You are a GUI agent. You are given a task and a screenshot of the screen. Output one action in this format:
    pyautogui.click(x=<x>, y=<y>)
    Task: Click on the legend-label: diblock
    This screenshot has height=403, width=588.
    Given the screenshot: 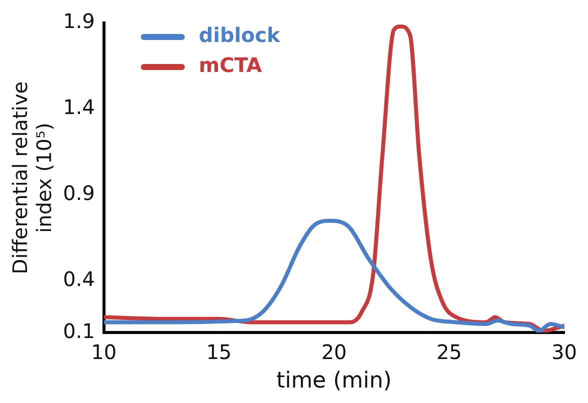 What is the action you would take?
    pyautogui.click(x=239, y=35)
    